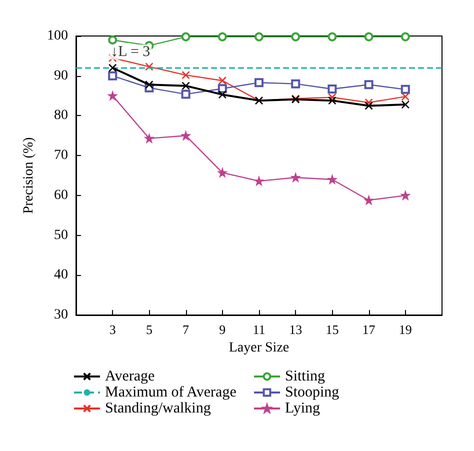  What do you see at coordinates (312, 392) in the screenshot?
I see `legend-label: Stooping` at bounding box center [312, 392].